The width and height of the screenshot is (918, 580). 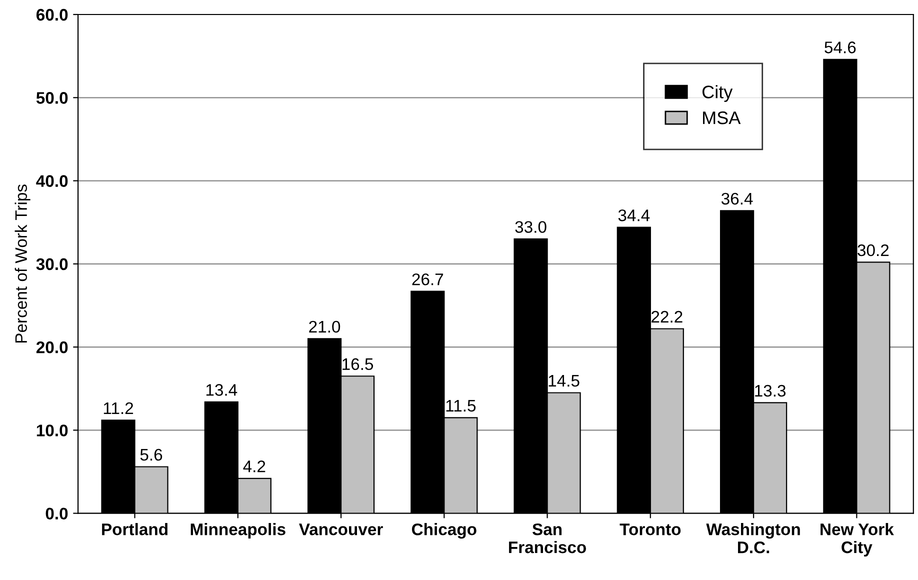 I want to click on data-label: 16.5, so click(x=358, y=364).